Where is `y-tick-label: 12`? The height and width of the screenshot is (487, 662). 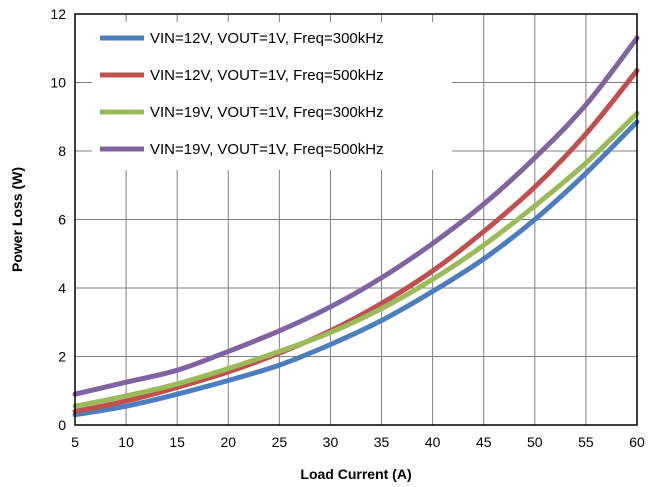 y-tick-label: 12 is located at coordinates (58, 14).